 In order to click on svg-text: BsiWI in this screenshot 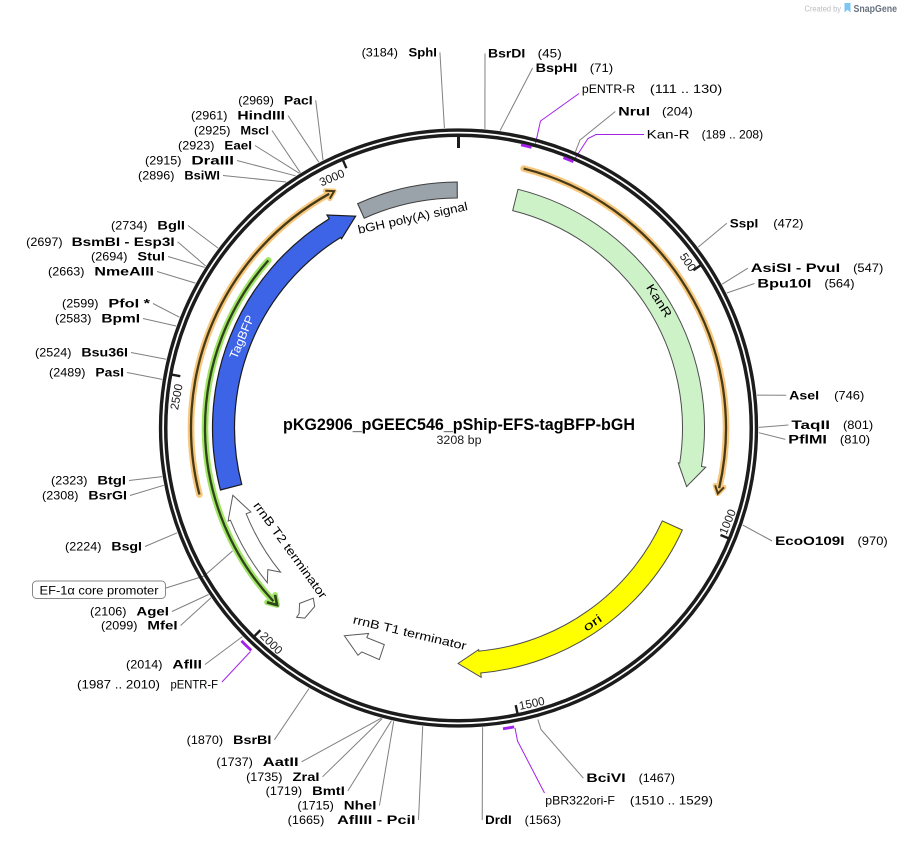, I will do `click(202, 176)`.